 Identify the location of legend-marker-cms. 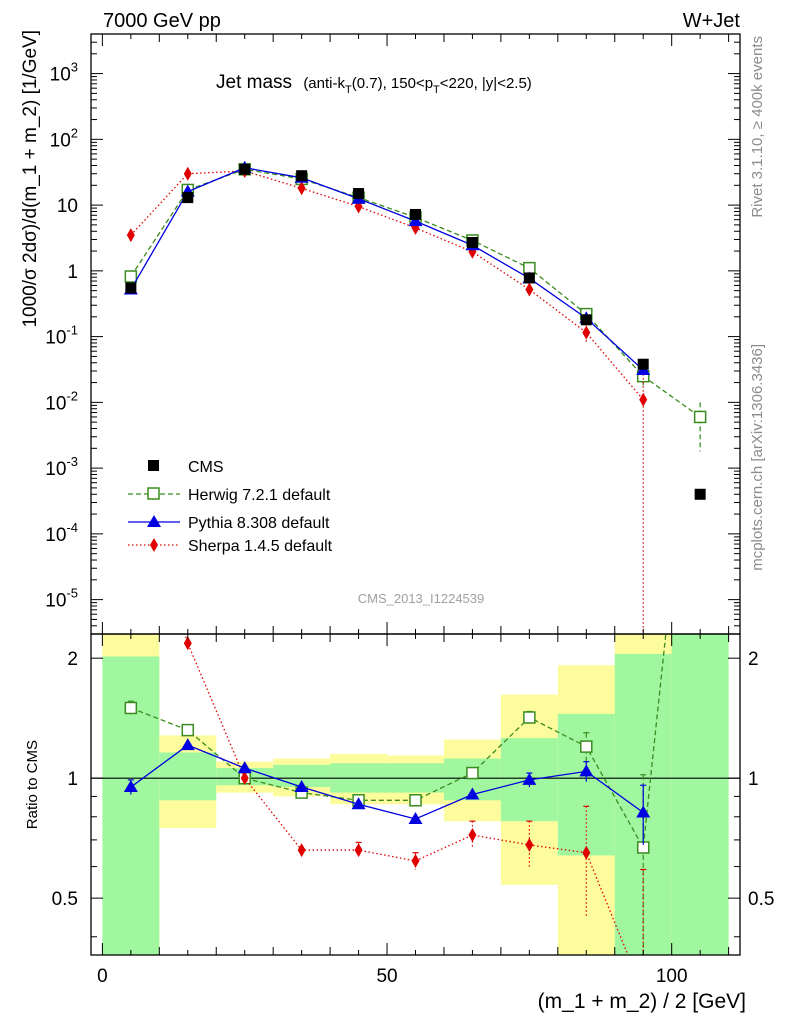
(153, 465).